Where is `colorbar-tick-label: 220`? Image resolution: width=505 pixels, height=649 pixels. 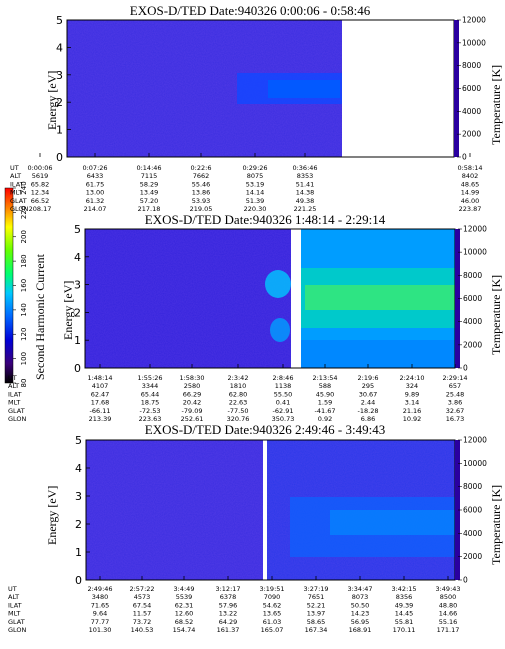
colorbar-tick-label: 220 is located at coordinates (24, 212).